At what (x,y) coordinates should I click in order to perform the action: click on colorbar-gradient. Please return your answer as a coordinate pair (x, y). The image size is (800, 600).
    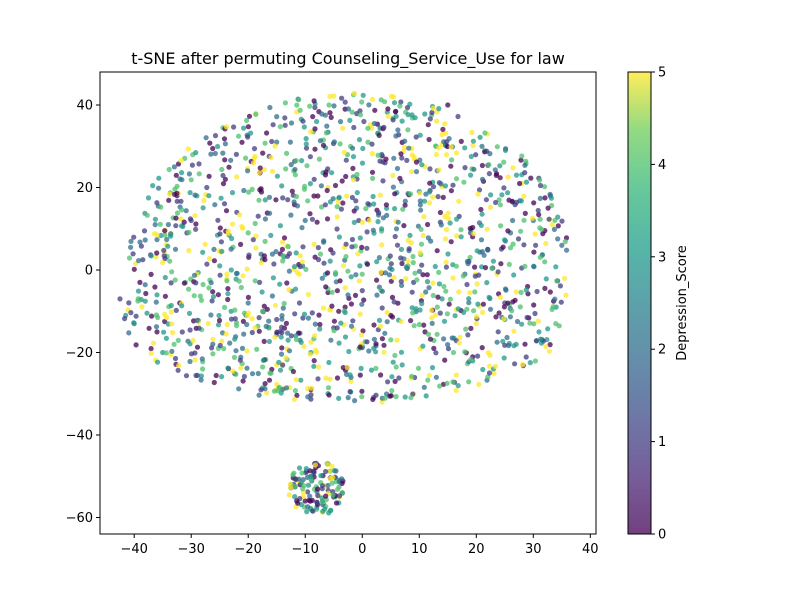
    Looking at the image, I should click on (639, 303).